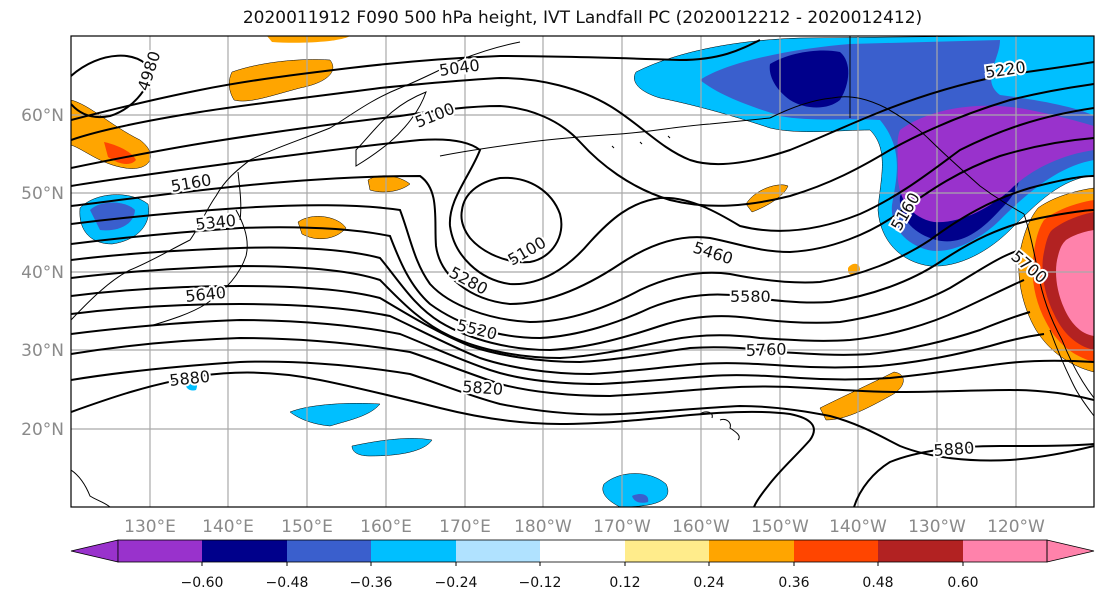 The width and height of the screenshot is (1105, 601). What do you see at coordinates (42, 430) in the screenshot?
I see `lat-label: 20°N` at bounding box center [42, 430].